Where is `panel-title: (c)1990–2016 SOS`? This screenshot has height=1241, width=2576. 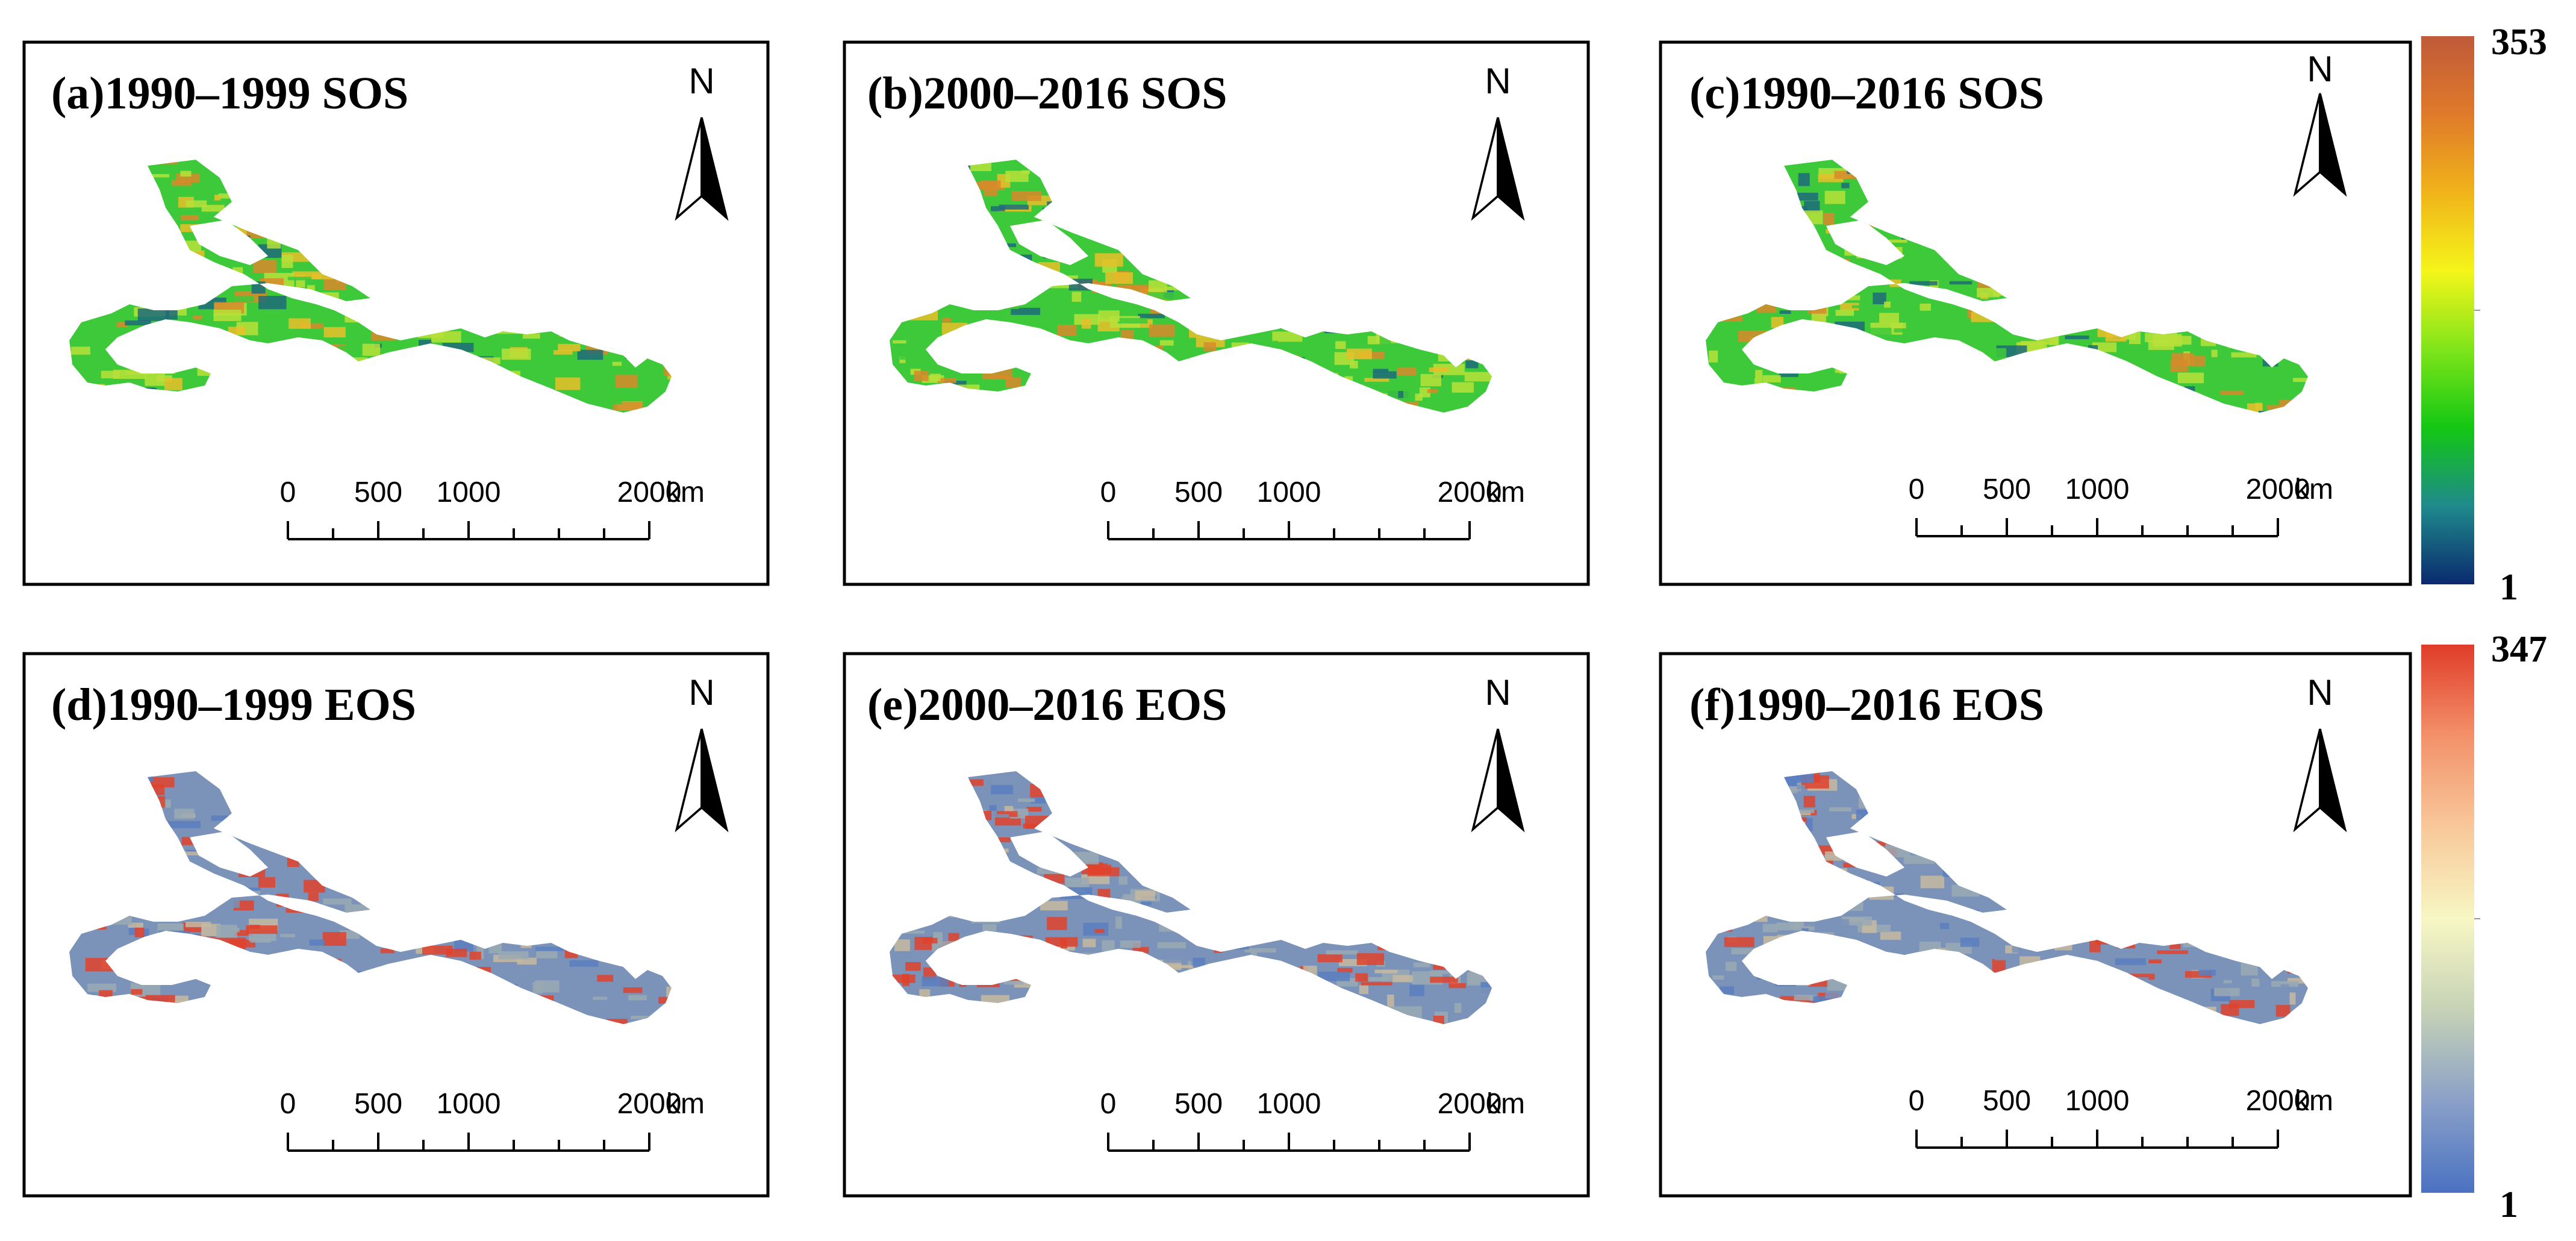
panel-title: (c)1990–2016 SOS is located at coordinates (1866, 93).